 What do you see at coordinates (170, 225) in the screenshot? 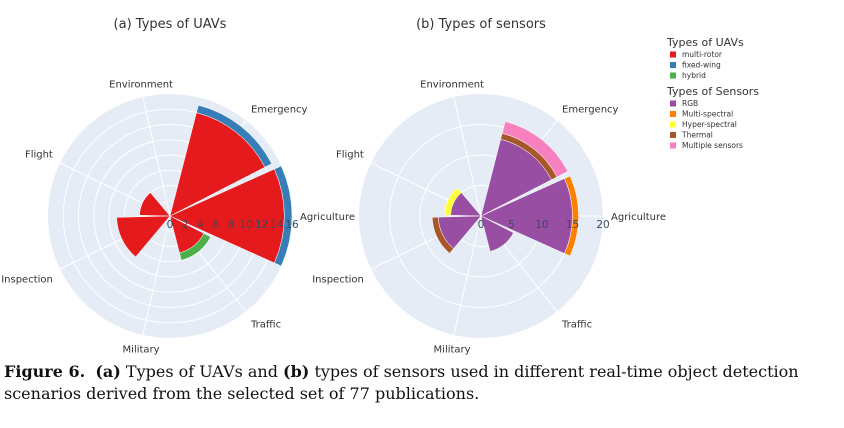
I see `uav-tick-0: 0` at bounding box center [170, 225].